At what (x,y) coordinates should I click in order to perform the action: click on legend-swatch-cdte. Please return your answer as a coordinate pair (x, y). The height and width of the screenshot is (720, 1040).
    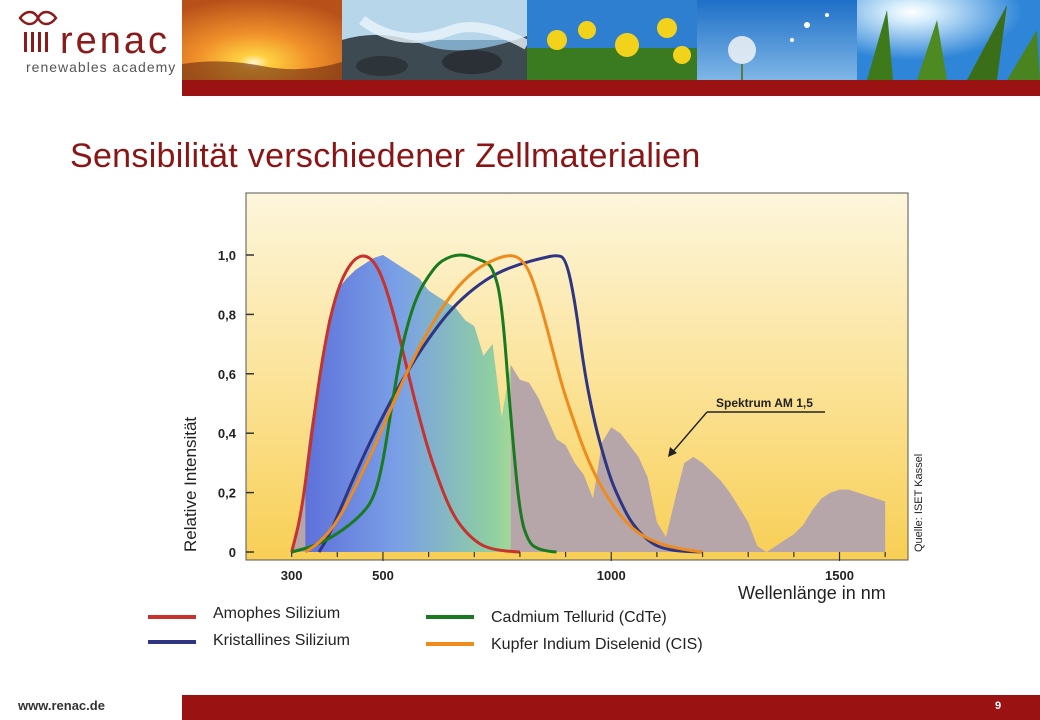
    Looking at the image, I should click on (450, 617).